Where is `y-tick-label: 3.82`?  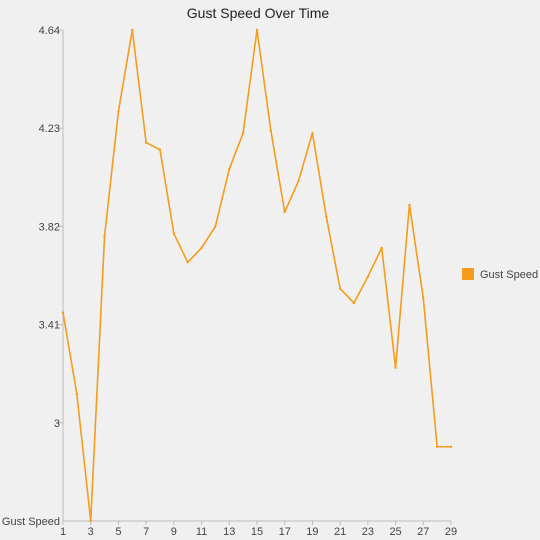
y-tick-label: 3.82 is located at coordinates (49, 227).